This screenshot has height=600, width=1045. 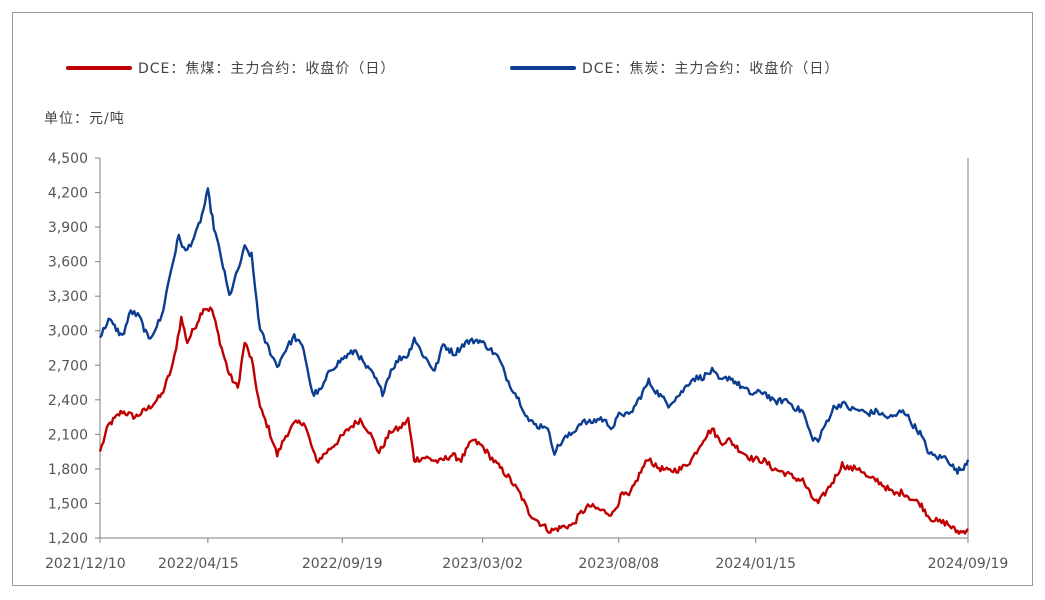 I want to click on y-tick-label: 1,800, so click(x=68, y=470).